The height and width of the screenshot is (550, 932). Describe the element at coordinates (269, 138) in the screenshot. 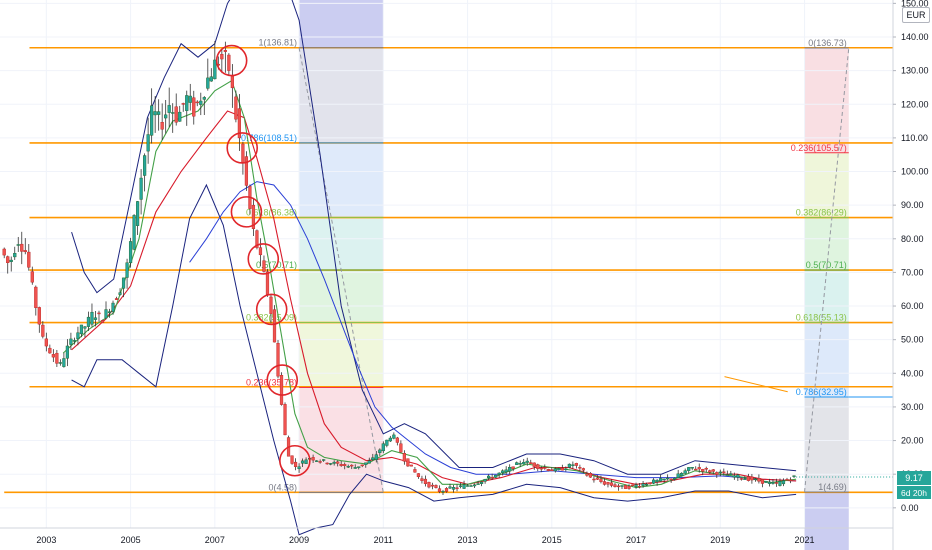

I see `fib-left-label: 0.786(108.51)` at that location.